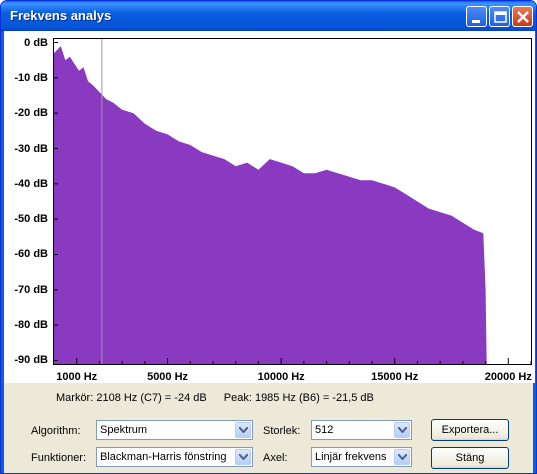 The height and width of the screenshot is (474, 537). I want to click on x-tick-label: 5000 Hz, so click(168, 377).